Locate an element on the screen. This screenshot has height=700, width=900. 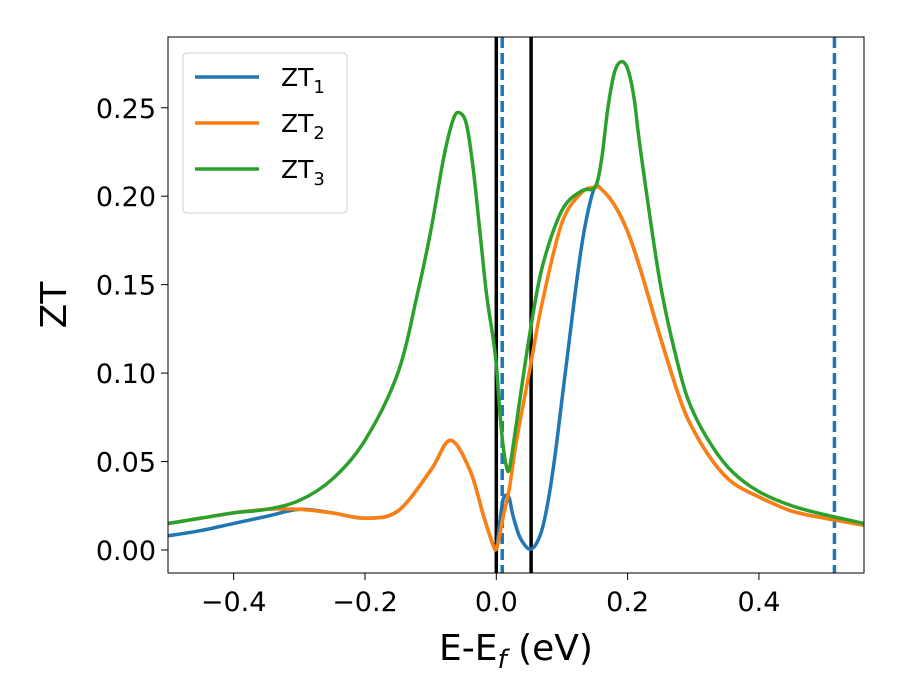
x-tick-label: 0.2 is located at coordinates (627, 602).